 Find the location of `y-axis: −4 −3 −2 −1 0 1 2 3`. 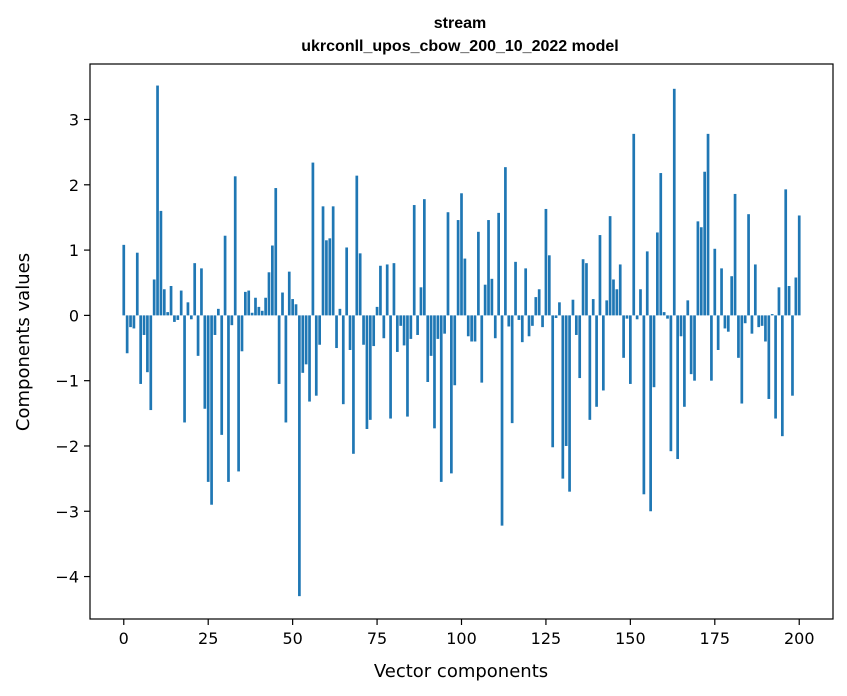

y-axis: −4 −3 −2 −1 0 1 2 3 is located at coordinates (72, 349).